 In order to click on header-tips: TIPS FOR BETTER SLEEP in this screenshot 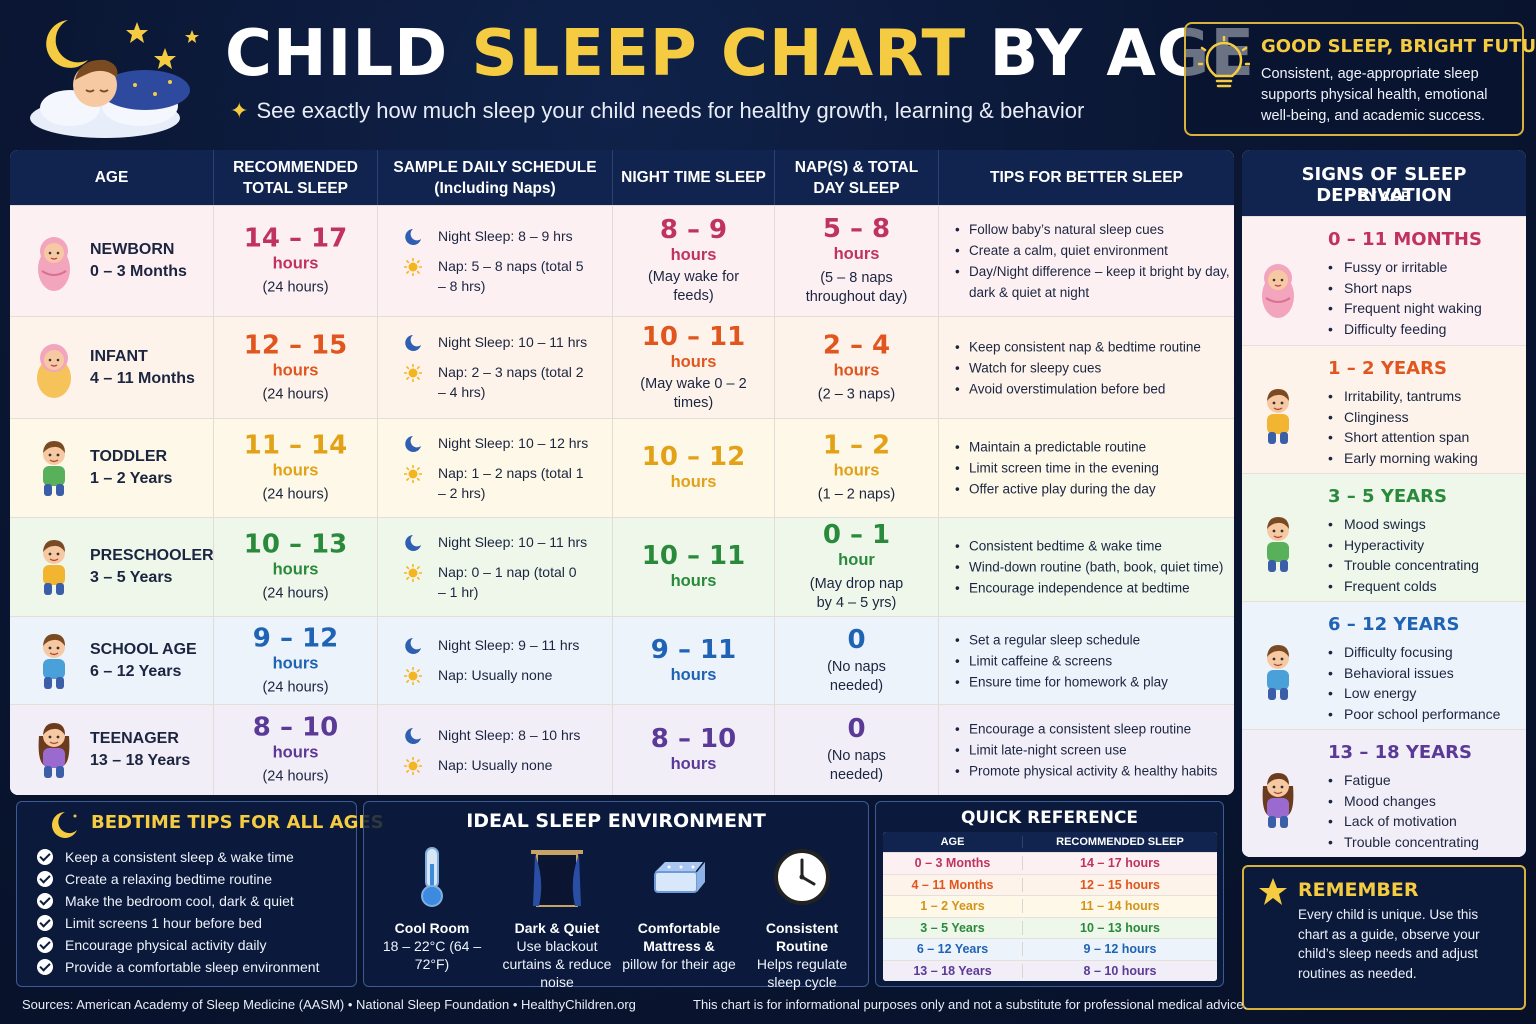, I will do `click(1086, 177)`.